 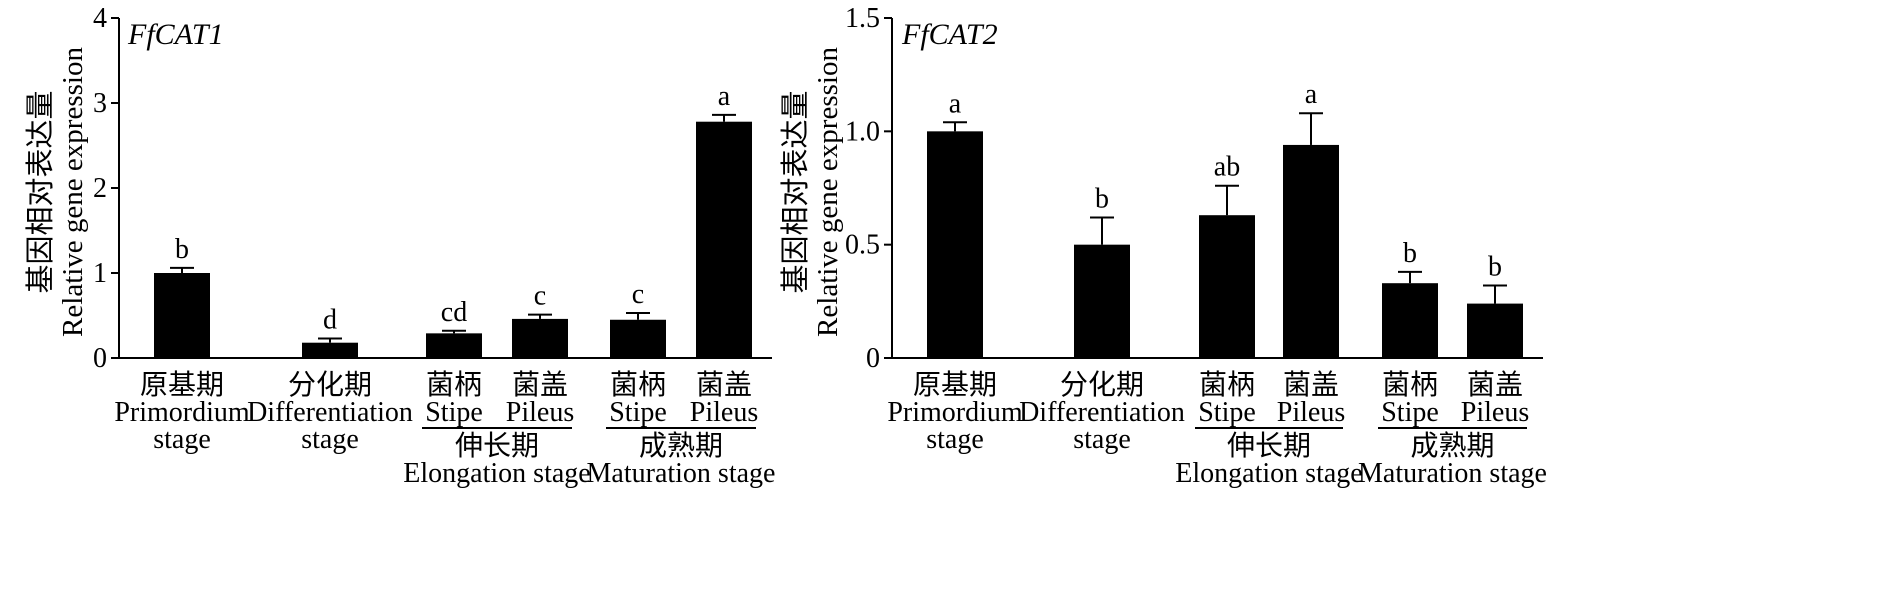 What do you see at coordinates (1227, 167) in the screenshot?
I see `significance-letter: ab` at bounding box center [1227, 167].